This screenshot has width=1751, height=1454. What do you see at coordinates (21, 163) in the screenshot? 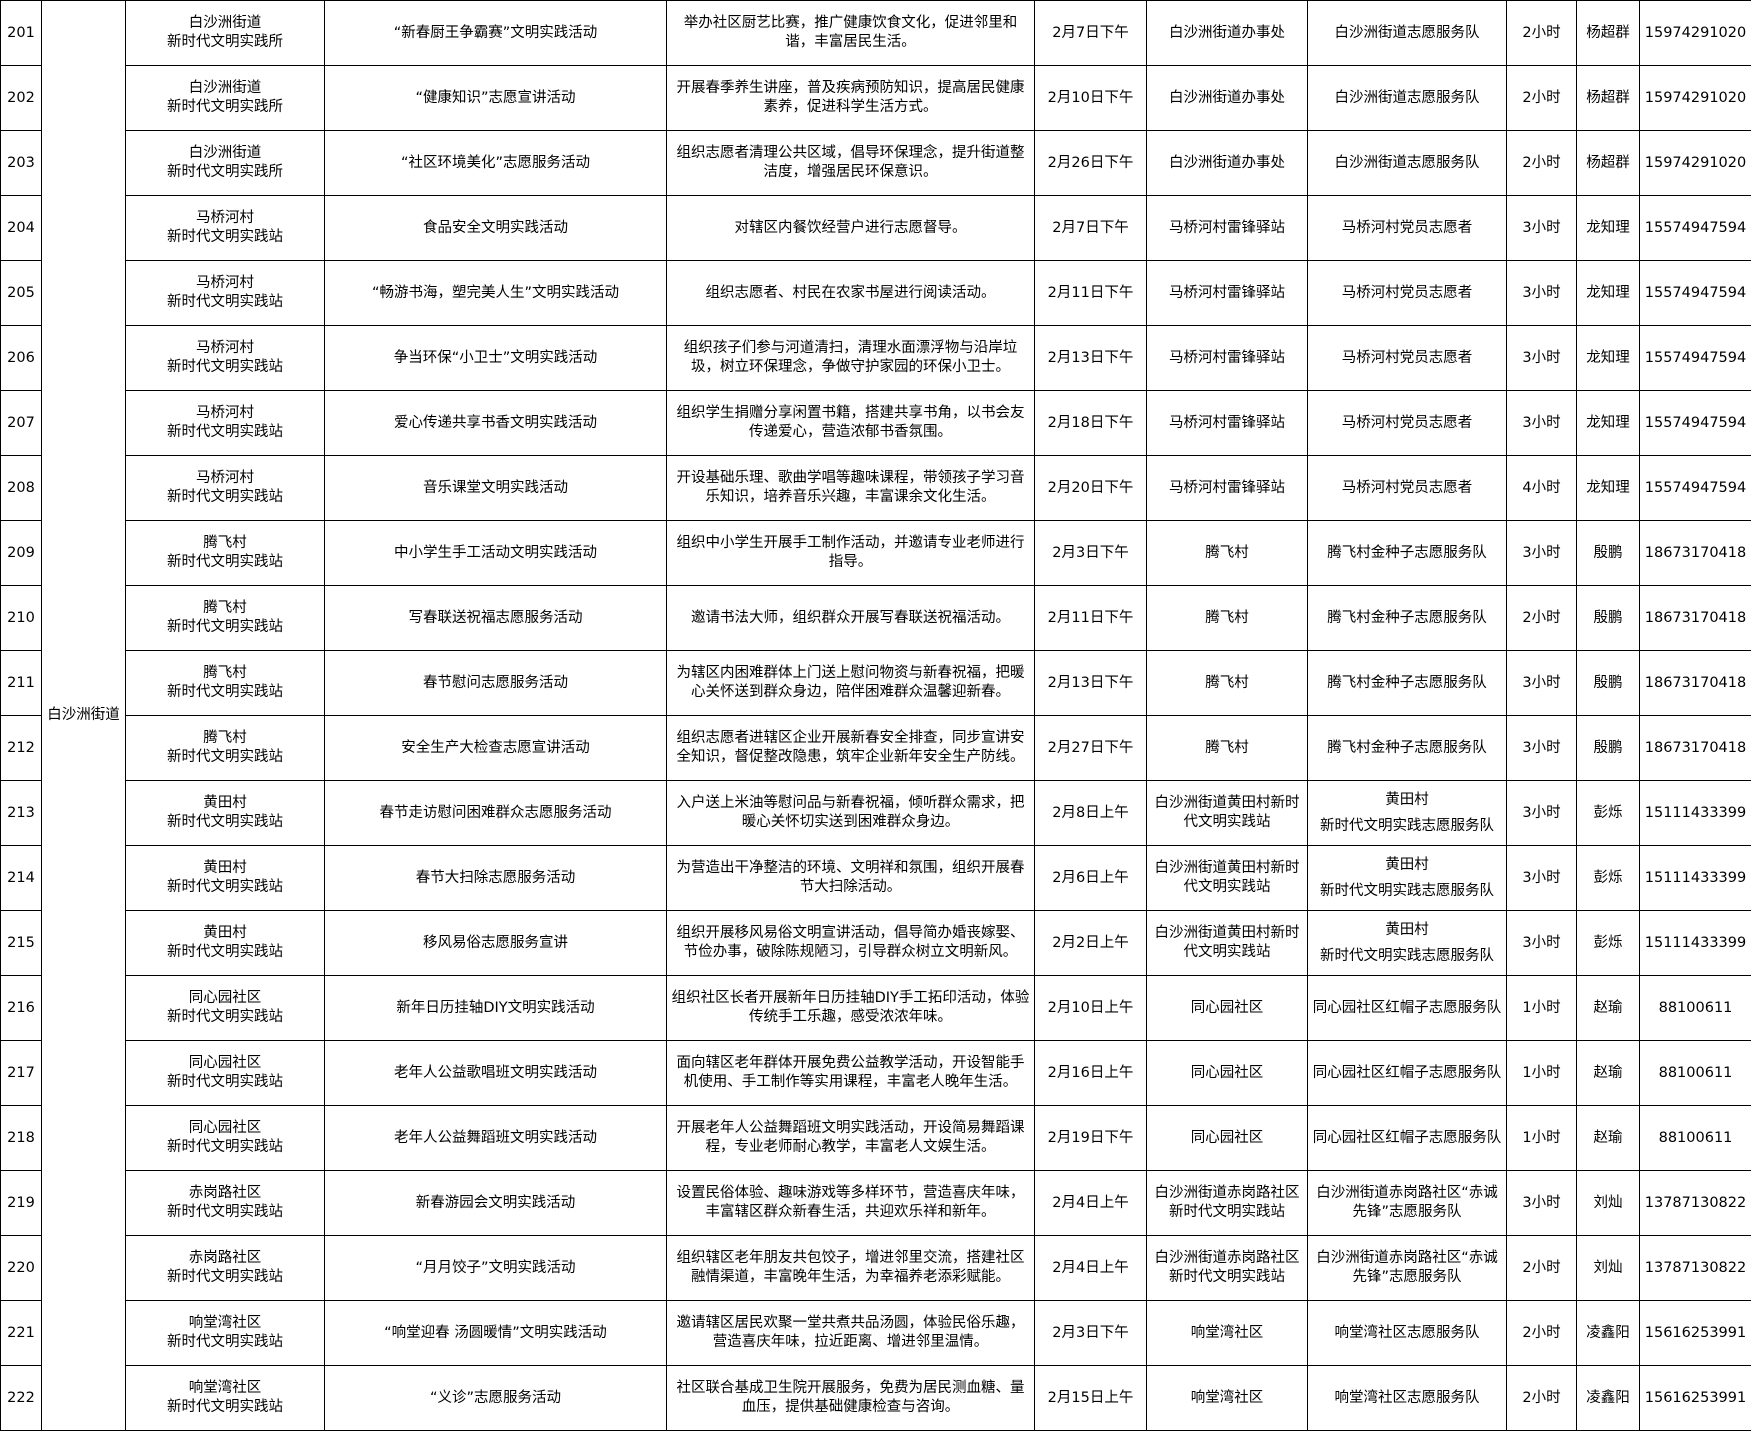
I see `row-number-cell: 203` at bounding box center [21, 163].